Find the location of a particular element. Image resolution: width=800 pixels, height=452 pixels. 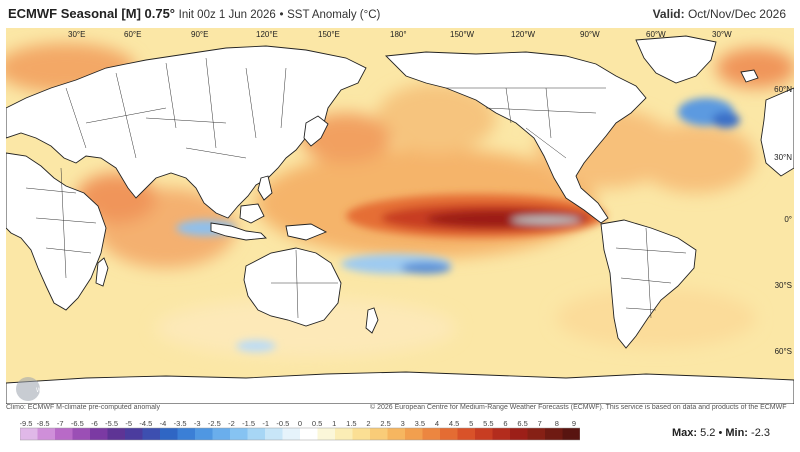

colorbar-tick-label: -1 is located at coordinates (265, 423).